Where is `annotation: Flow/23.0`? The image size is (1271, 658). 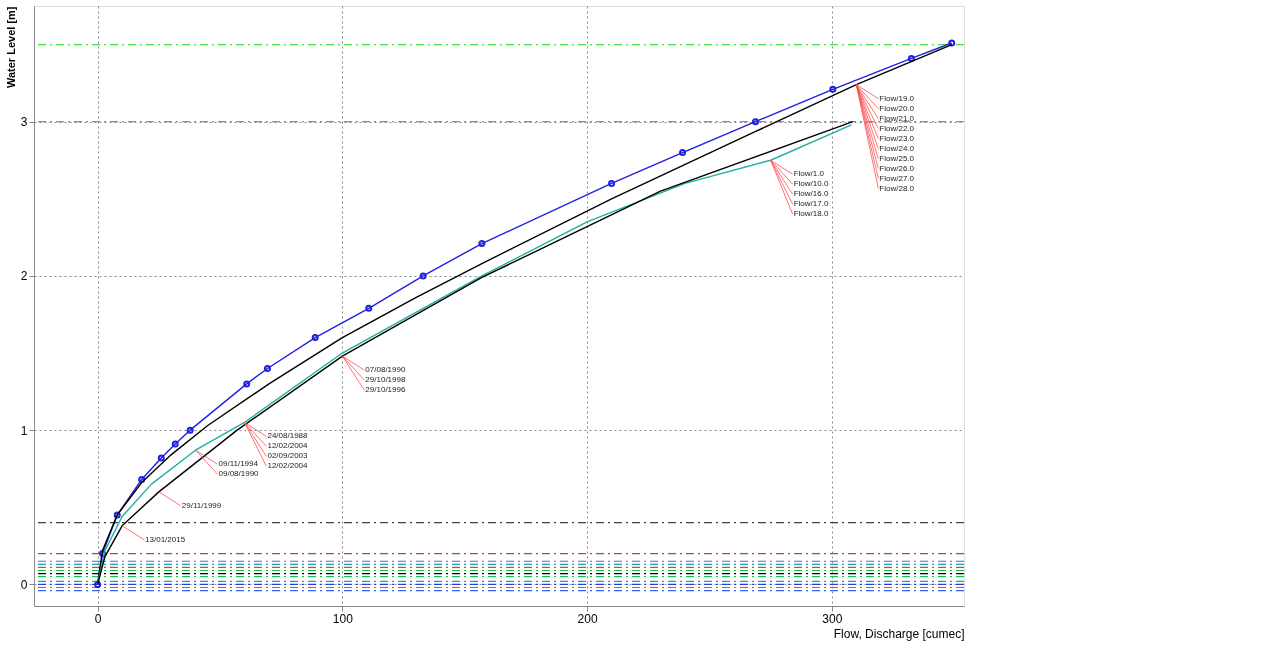 annotation: Flow/23.0 is located at coordinates (897, 138).